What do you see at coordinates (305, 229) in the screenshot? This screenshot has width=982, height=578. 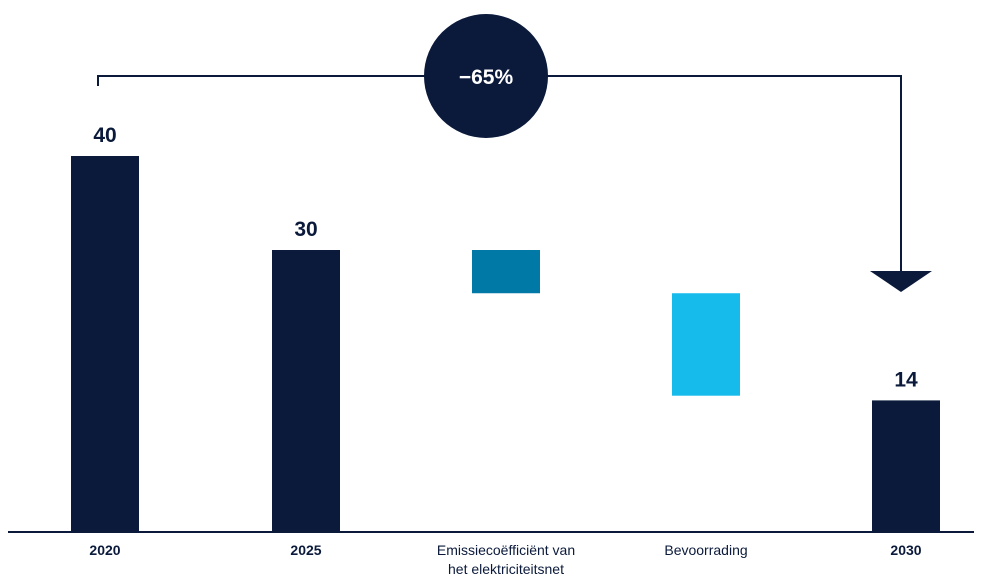 I see `value-label: 30` at bounding box center [305, 229].